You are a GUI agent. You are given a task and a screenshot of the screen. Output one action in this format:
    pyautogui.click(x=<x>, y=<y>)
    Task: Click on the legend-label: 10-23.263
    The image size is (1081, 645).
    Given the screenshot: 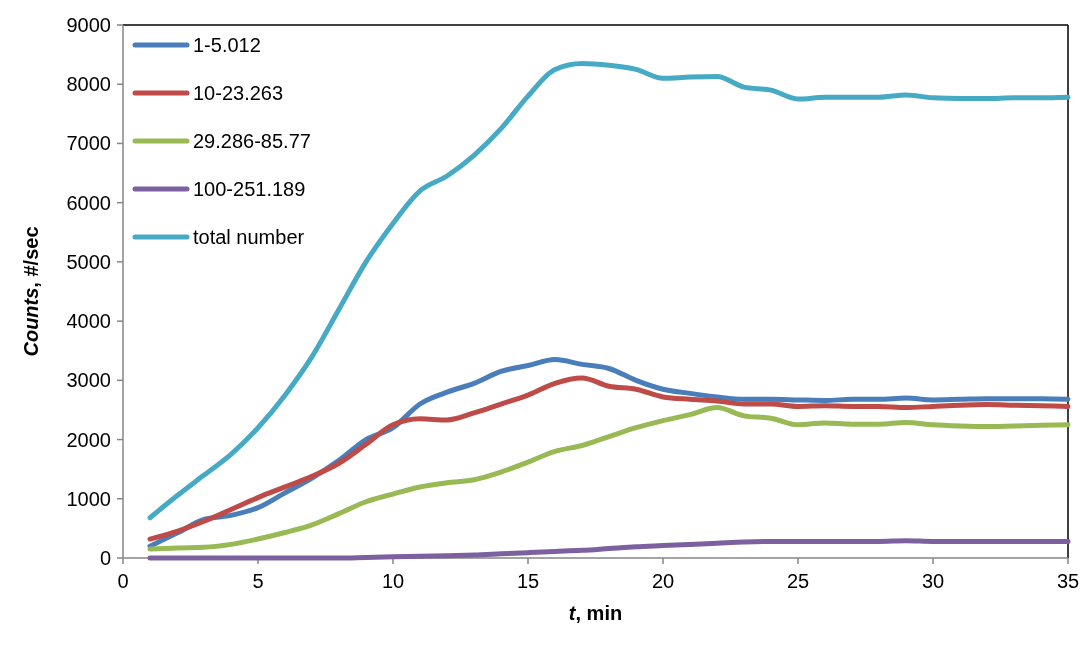 What is the action you would take?
    pyautogui.click(x=238, y=93)
    